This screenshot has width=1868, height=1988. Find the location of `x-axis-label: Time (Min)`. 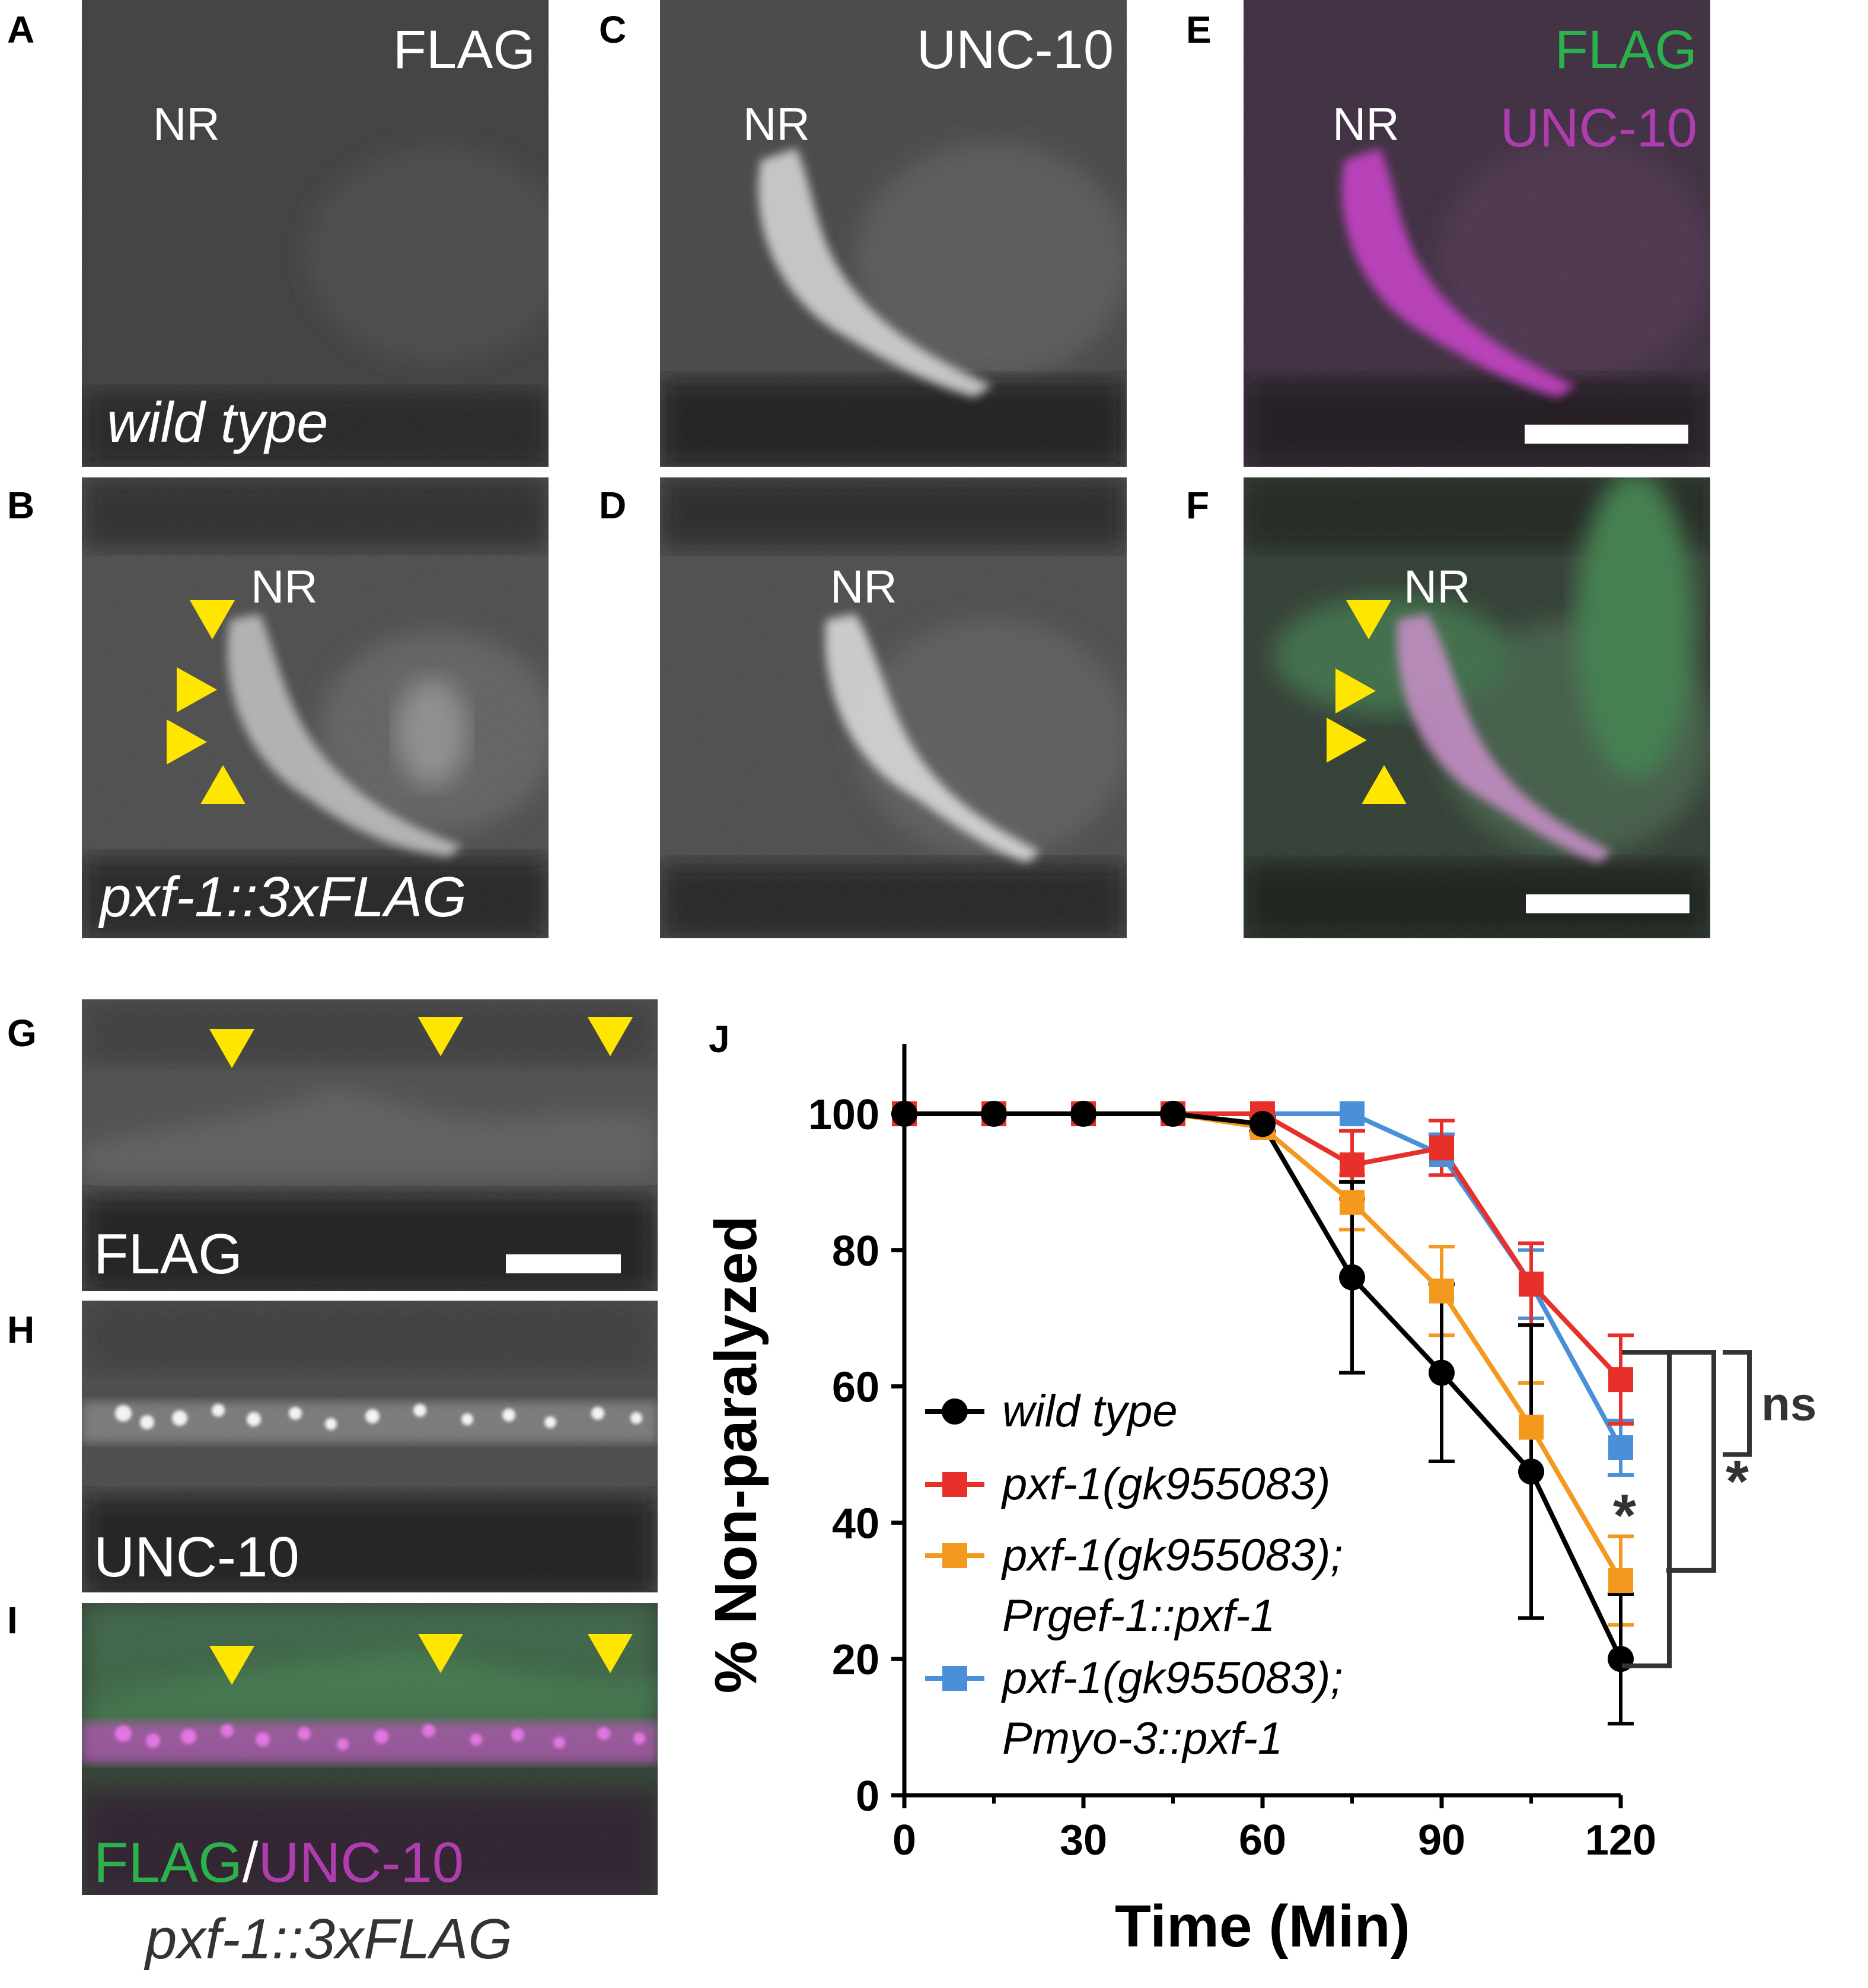

x-axis-label: Time (Min) is located at coordinates (1262, 1926).